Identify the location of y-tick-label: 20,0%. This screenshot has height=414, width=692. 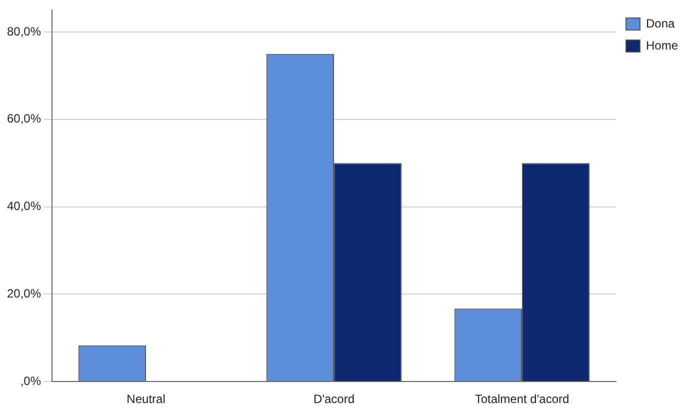
(24, 293).